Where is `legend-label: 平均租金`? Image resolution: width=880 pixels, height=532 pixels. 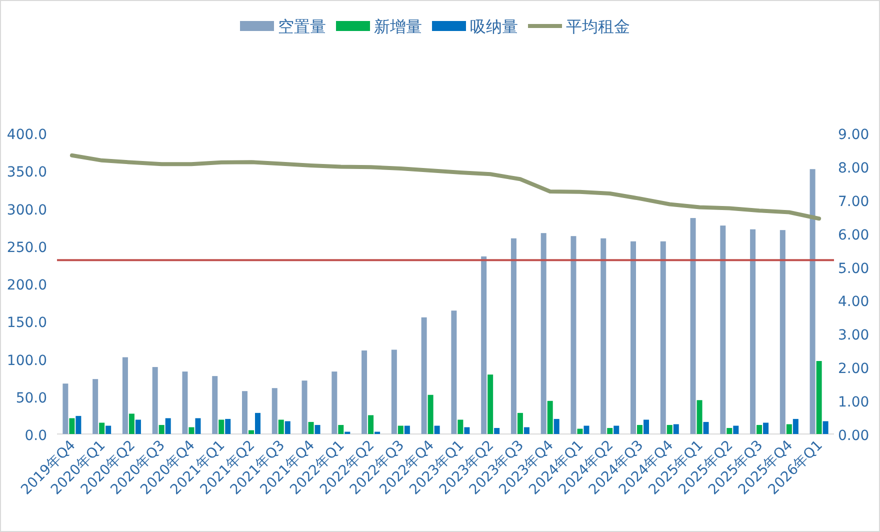 legend-label: 平均租金 is located at coordinates (598, 26).